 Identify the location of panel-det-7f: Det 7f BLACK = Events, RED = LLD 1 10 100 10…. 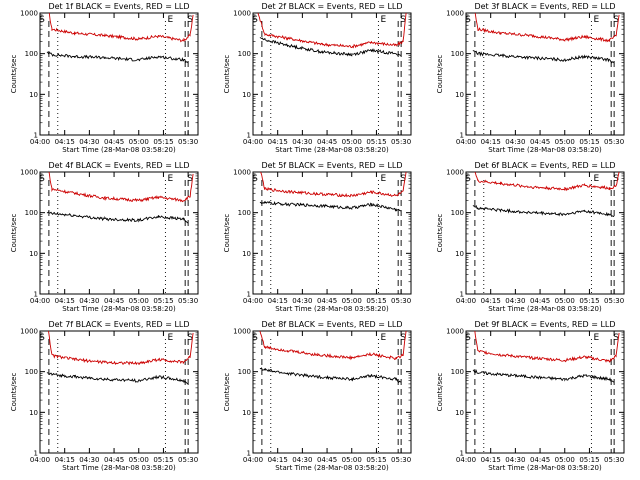
(104, 396).